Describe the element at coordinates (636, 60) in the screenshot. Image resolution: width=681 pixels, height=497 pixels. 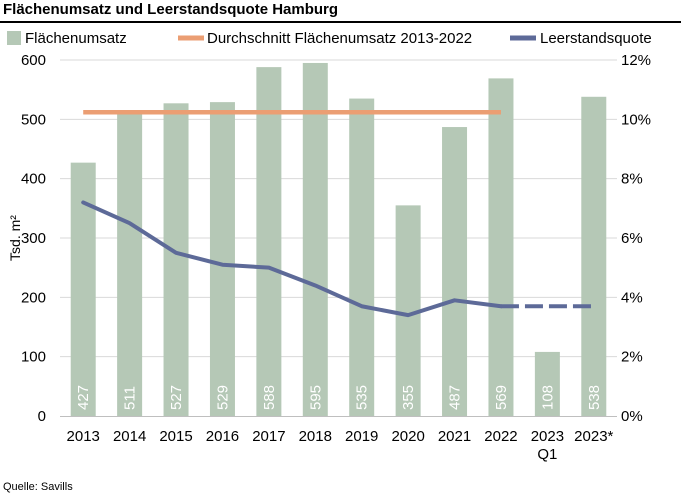
I see `y2-tick-label: 12%` at that location.